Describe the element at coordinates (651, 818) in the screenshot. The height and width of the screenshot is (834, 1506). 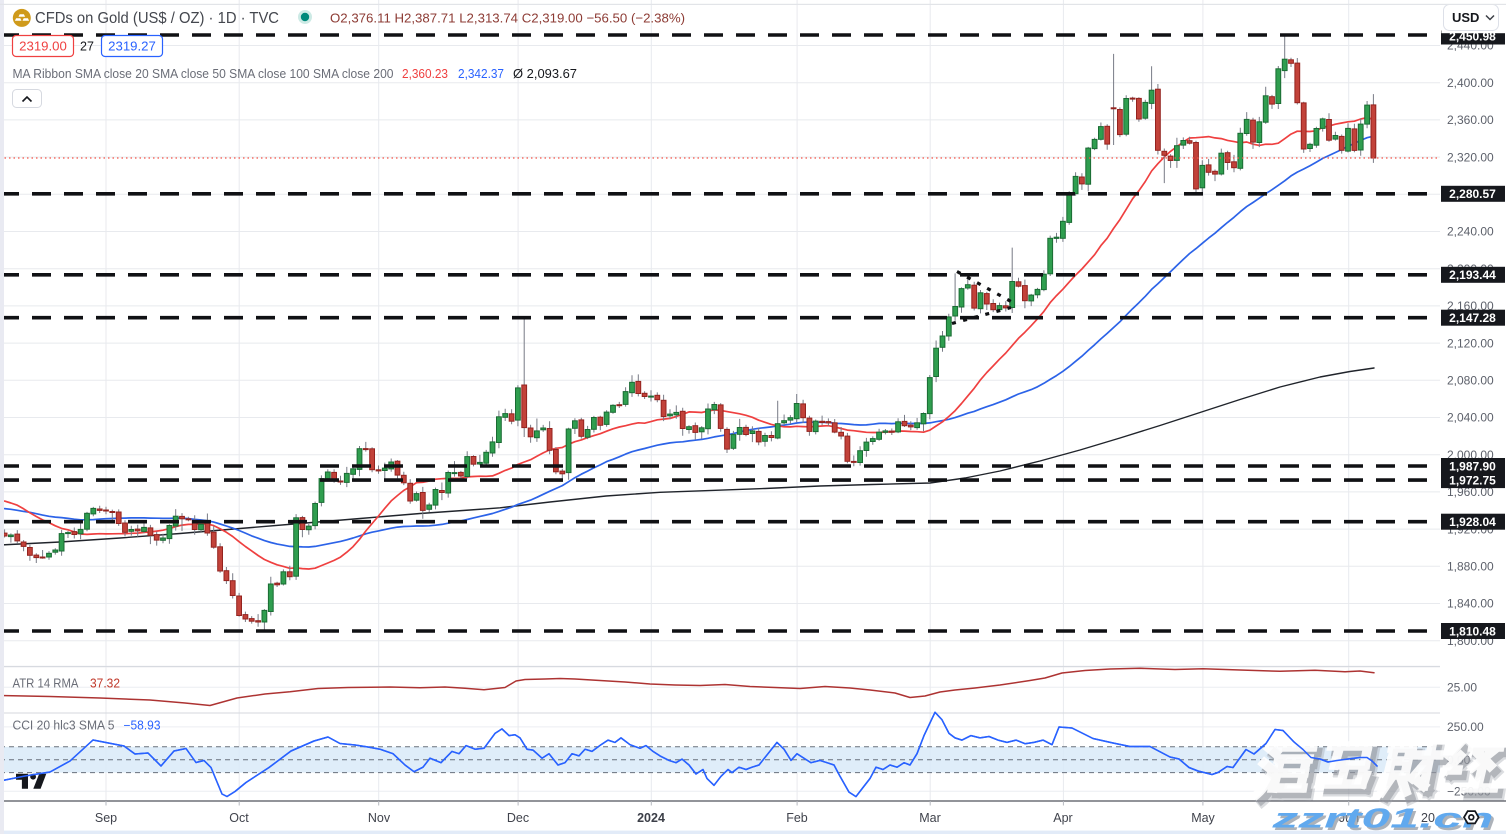
I see `svg-text: 2024` at that location.